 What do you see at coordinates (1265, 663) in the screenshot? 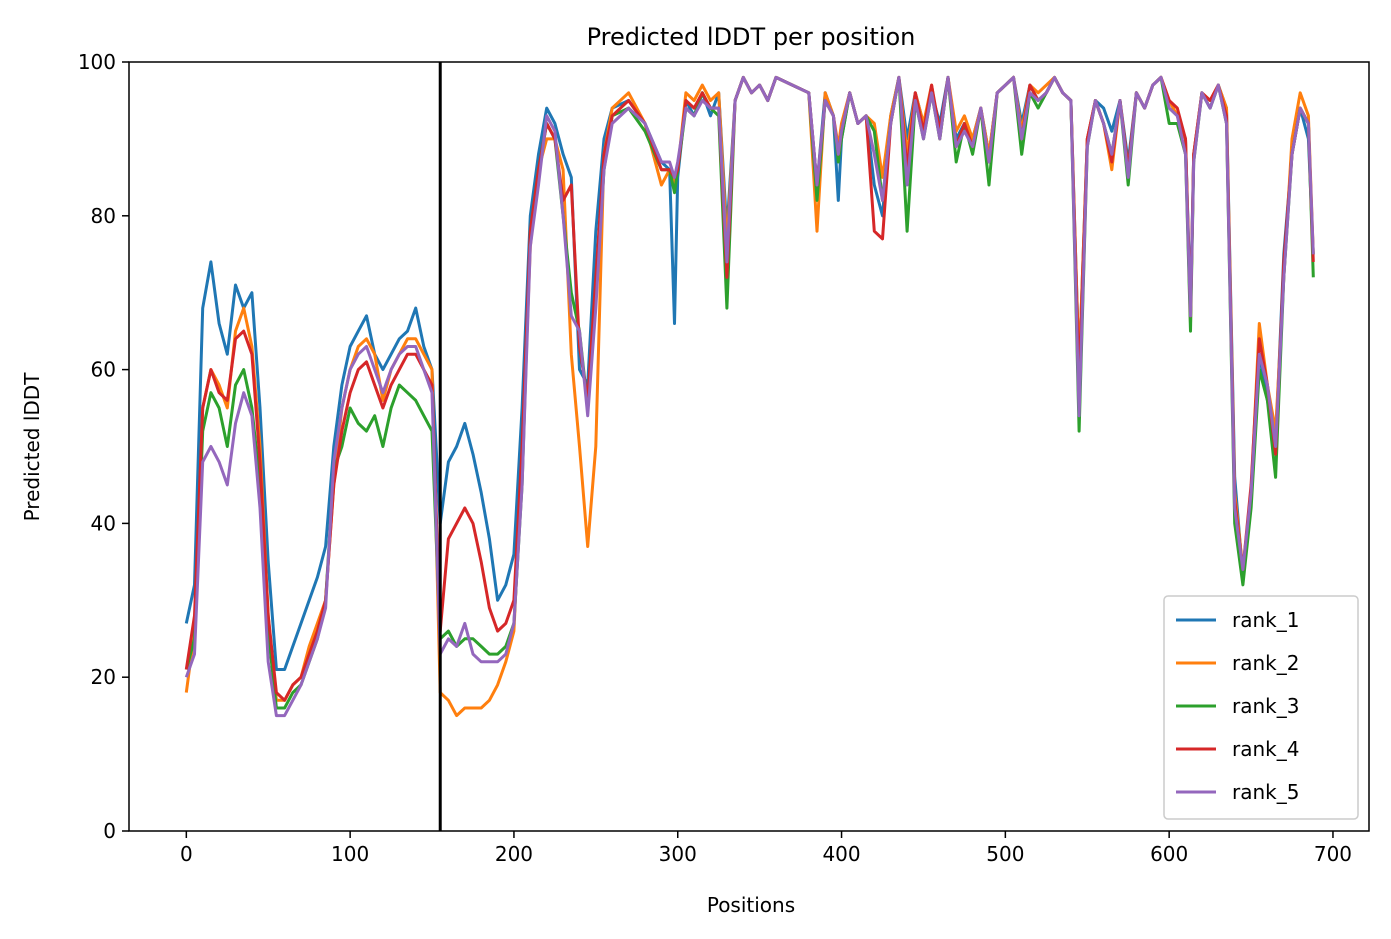
I see `legend-label: rank_2` at bounding box center [1265, 663].